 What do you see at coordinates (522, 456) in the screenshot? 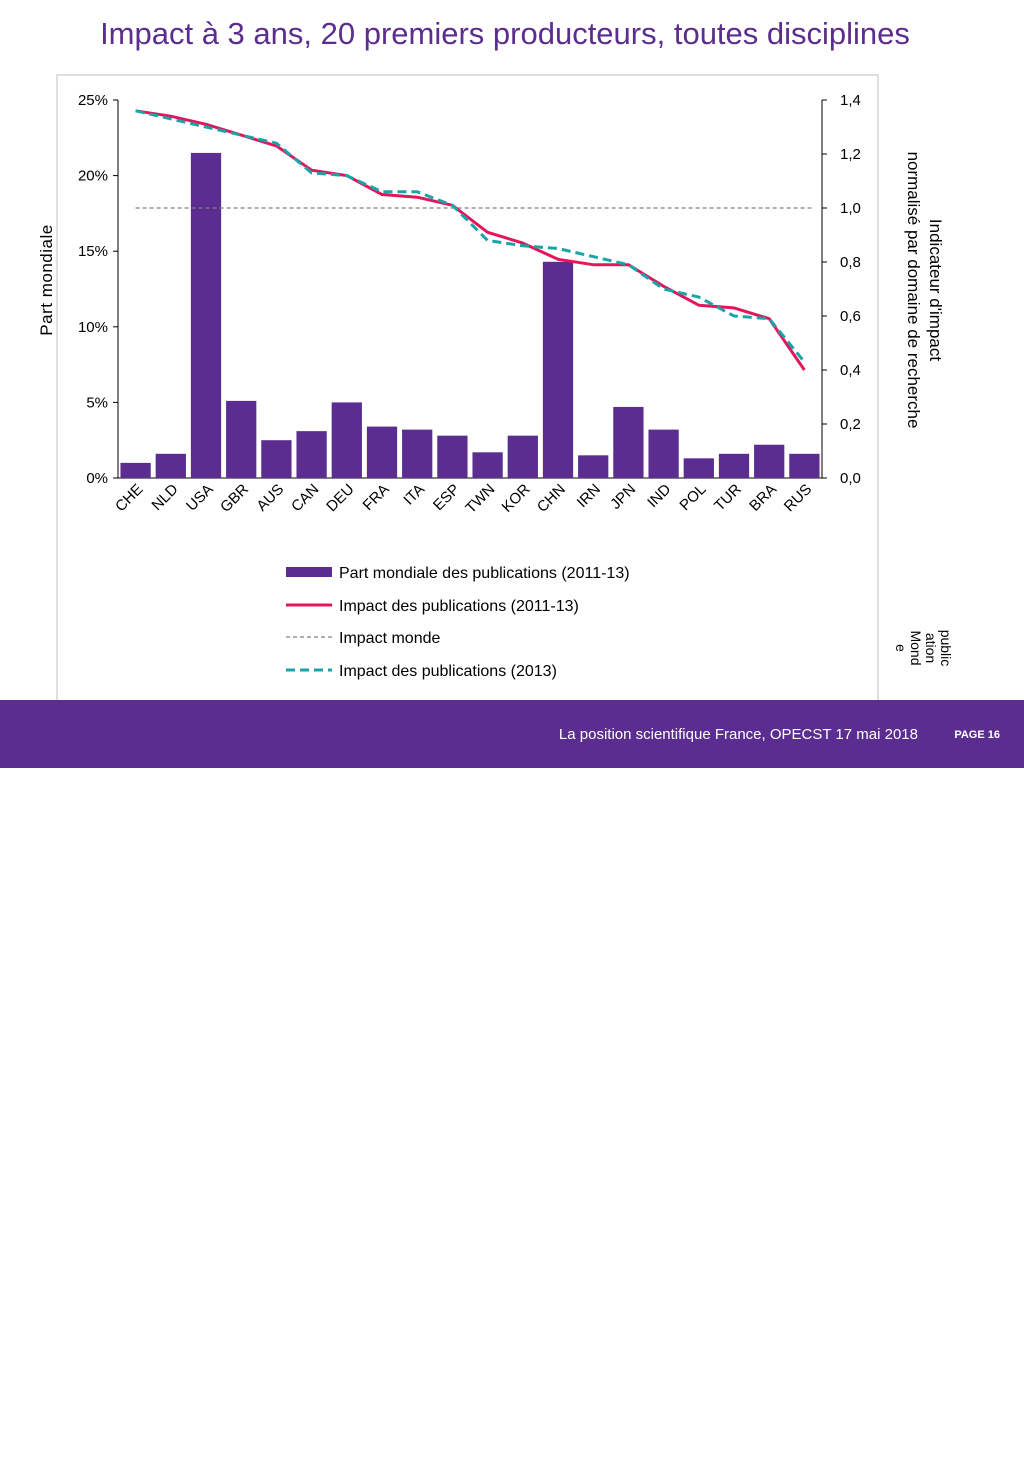
I see `bar-kor` at bounding box center [522, 456].